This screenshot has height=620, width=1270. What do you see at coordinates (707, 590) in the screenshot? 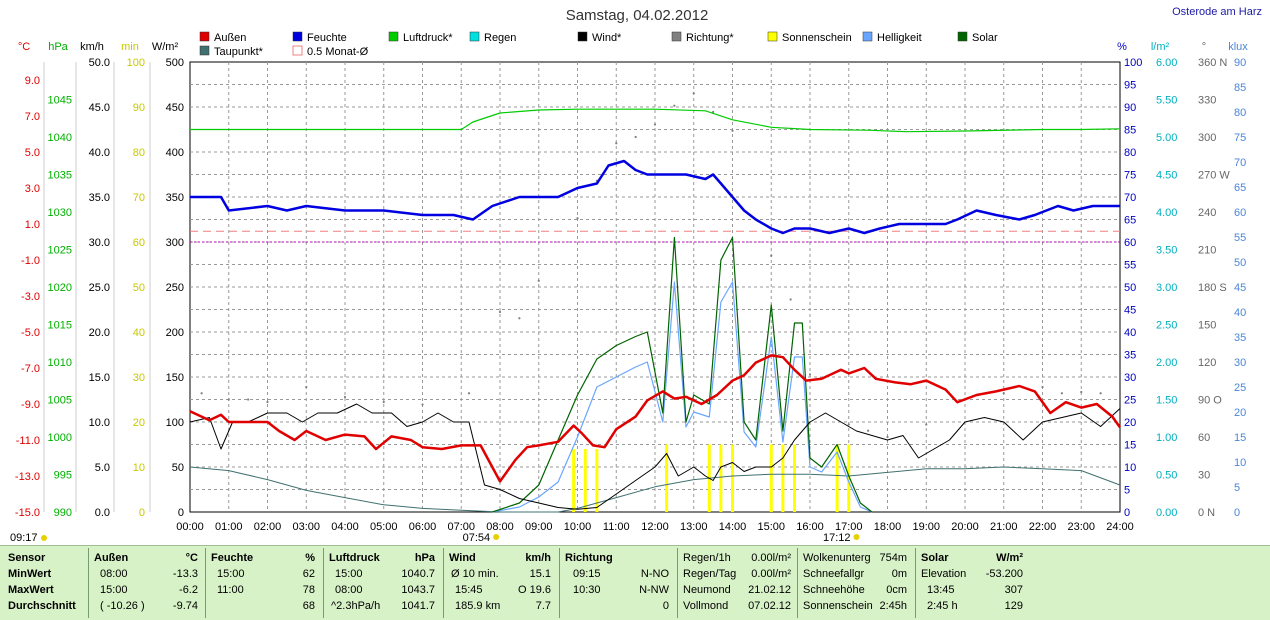
I see `newmoon-label: Neumond` at bounding box center [707, 590].